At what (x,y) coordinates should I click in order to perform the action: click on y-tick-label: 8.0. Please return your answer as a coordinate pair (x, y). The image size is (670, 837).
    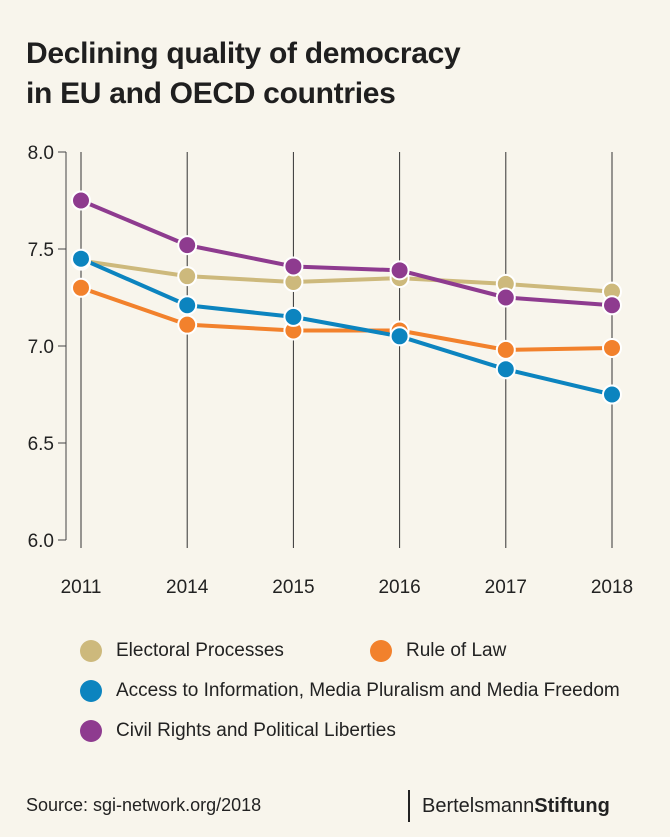
    Looking at the image, I should click on (41, 153).